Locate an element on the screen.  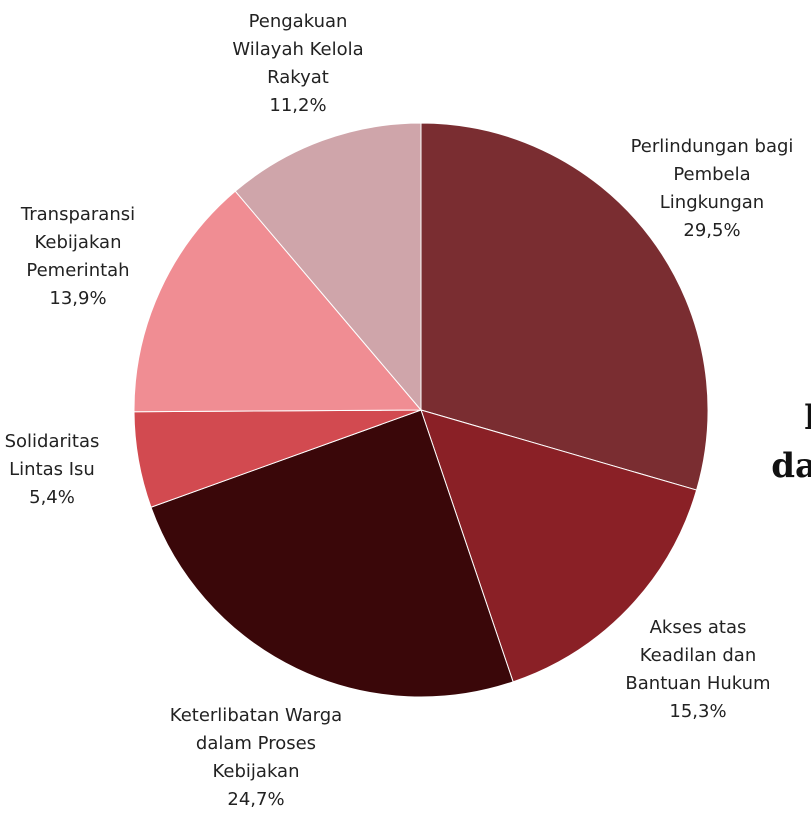
value-label: 24,7% is located at coordinates (256, 799).